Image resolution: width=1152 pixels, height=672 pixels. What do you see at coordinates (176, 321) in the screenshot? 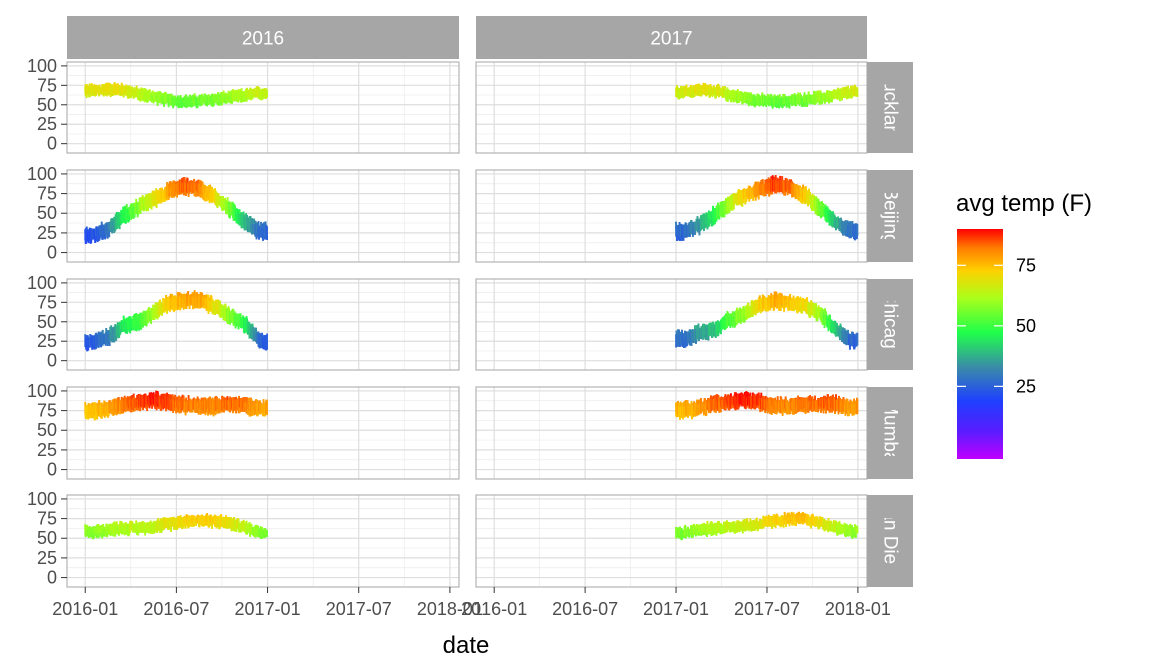
I see `temperature-series-chicago-2016` at bounding box center [176, 321].